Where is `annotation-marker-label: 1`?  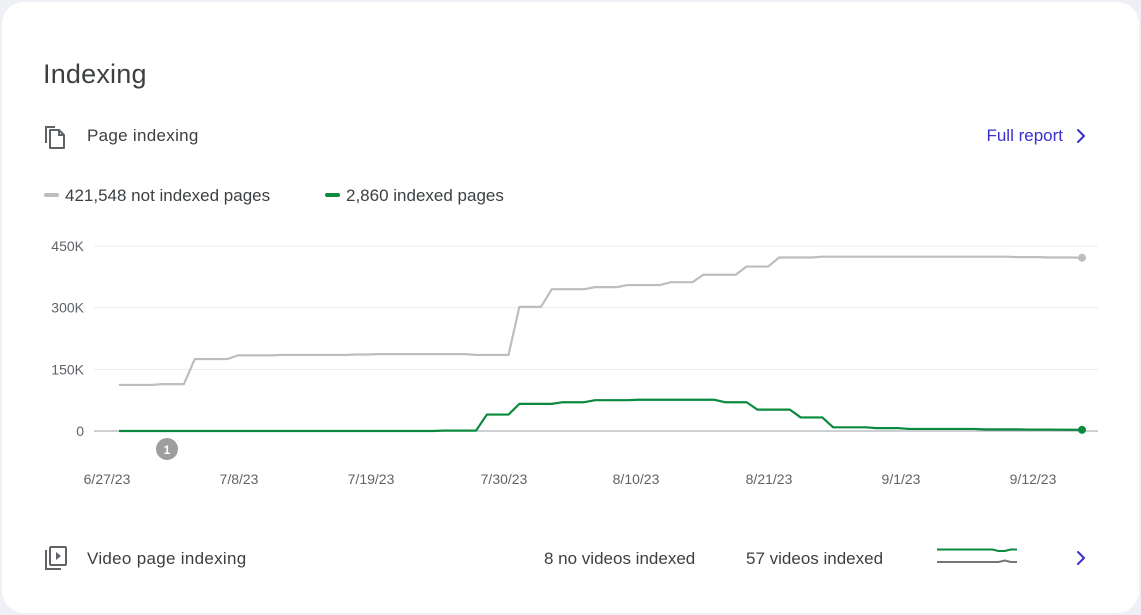 annotation-marker-label: 1 is located at coordinates (167, 450).